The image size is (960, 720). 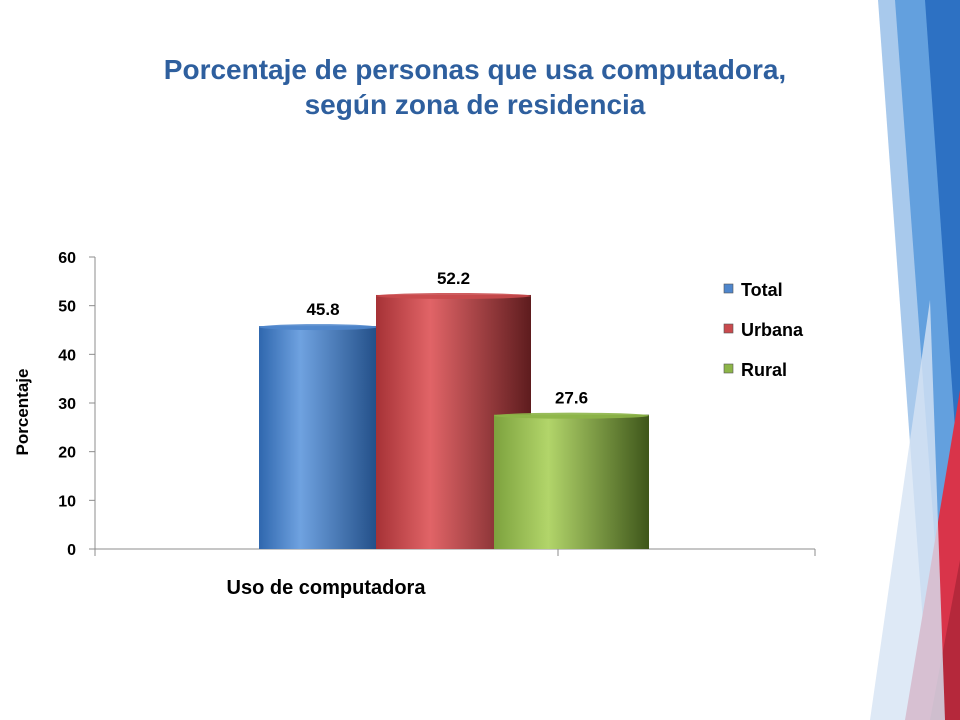 I want to click on legend-label-total: Total, so click(x=762, y=290).